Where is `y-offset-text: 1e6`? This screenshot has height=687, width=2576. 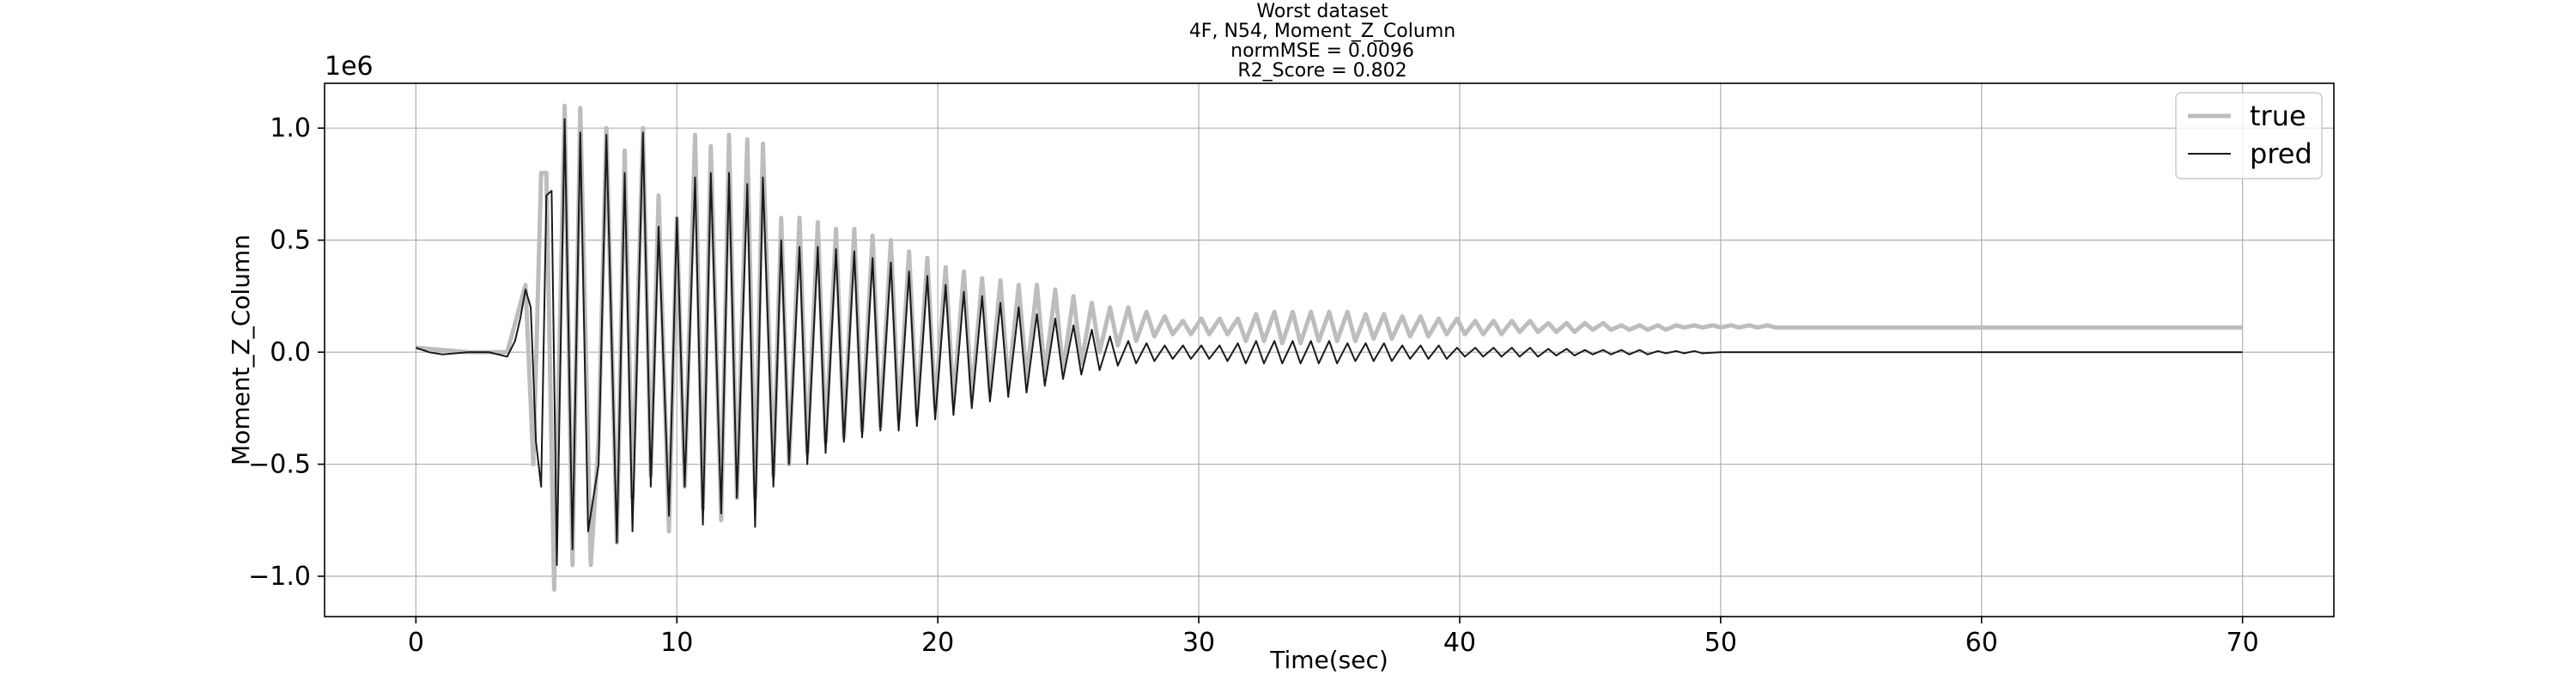 y-offset-text: 1e6 is located at coordinates (349, 67).